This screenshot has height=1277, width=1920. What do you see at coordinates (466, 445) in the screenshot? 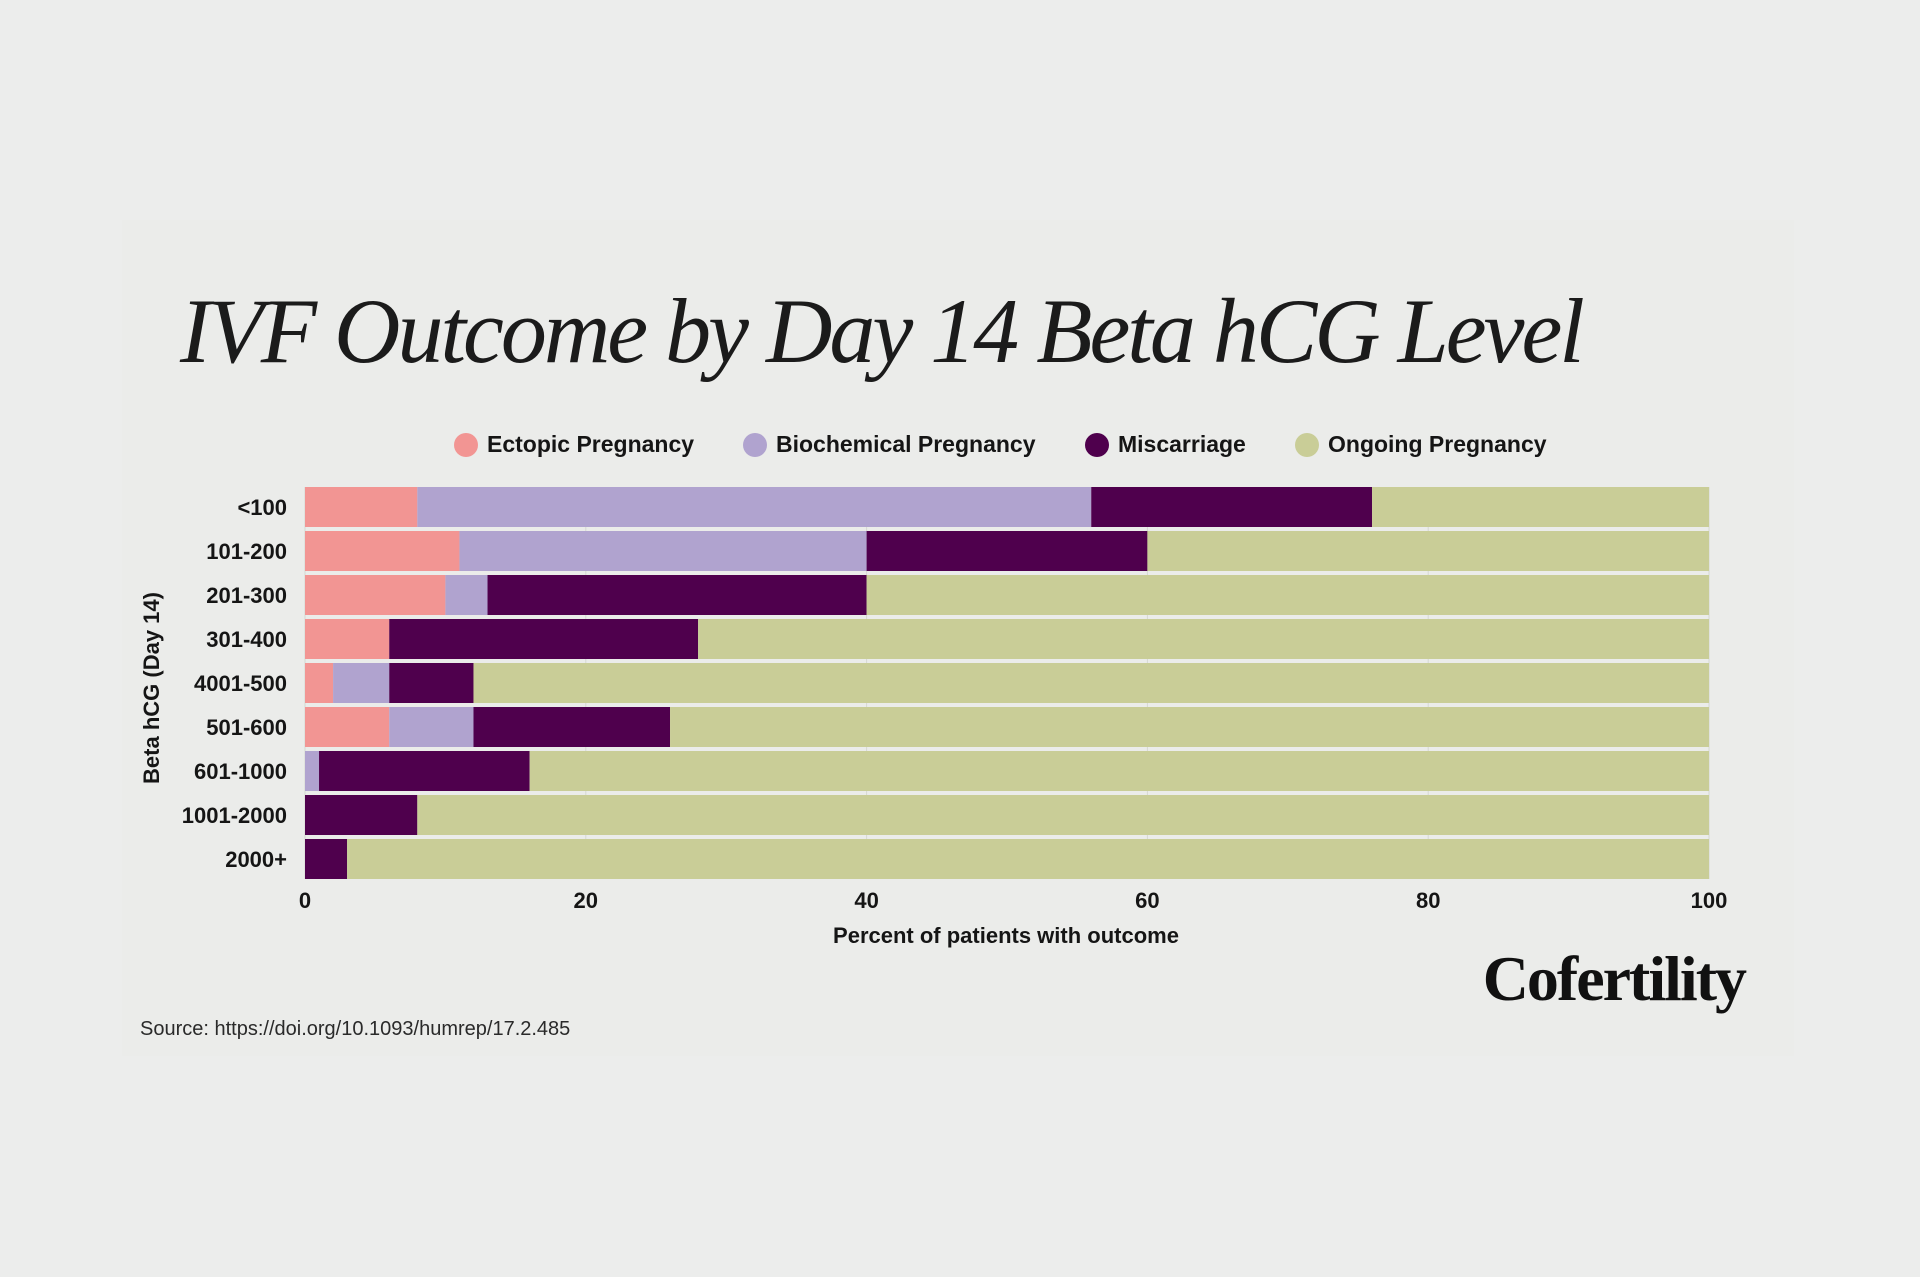
I see `legend-swatch-ectopic-pregnancy` at bounding box center [466, 445].